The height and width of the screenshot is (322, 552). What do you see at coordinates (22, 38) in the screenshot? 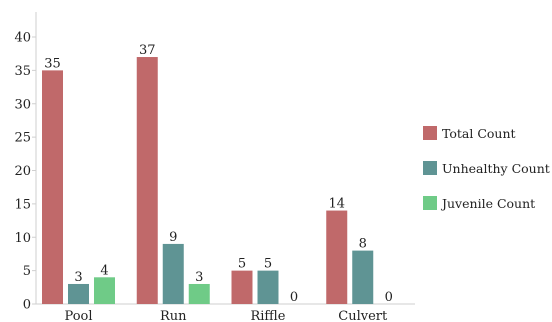
I see `y-tick-label: 40` at bounding box center [22, 38].